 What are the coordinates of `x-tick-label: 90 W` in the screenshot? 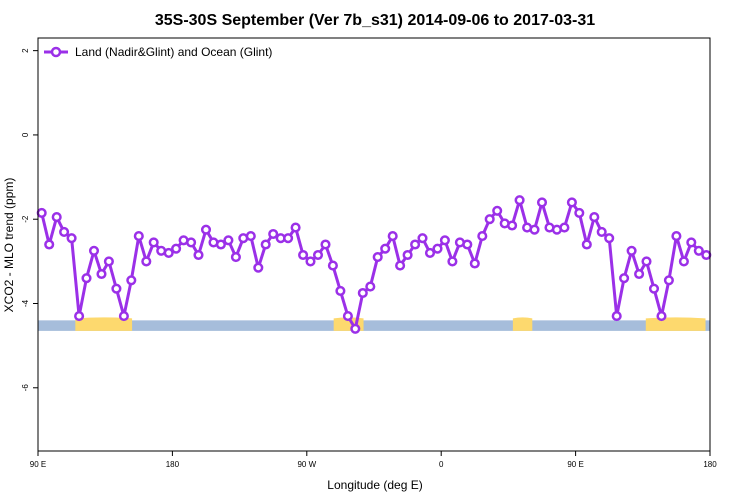 It's located at (306, 464).